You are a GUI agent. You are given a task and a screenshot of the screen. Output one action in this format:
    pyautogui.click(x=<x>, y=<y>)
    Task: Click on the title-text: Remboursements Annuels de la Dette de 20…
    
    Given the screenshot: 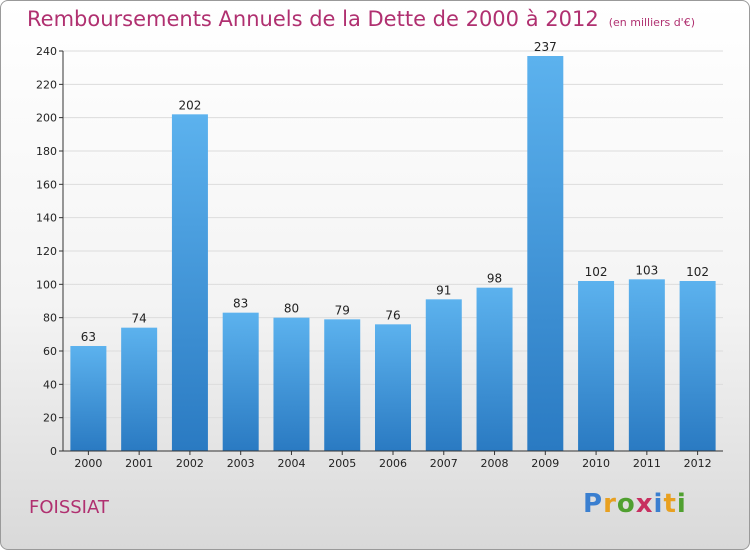 What is the action you would take?
    pyautogui.click(x=313, y=19)
    